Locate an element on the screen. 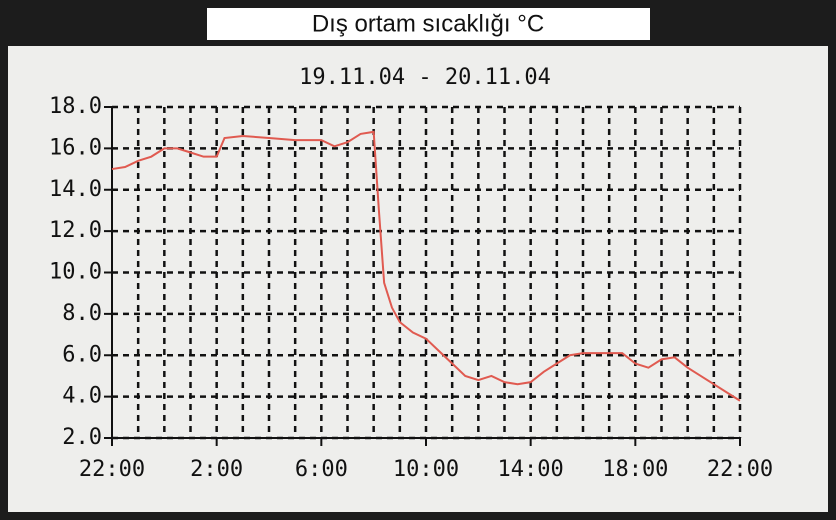 This screenshot has height=520, width=836. y-tick-label: 12.0 is located at coordinates (75, 230).